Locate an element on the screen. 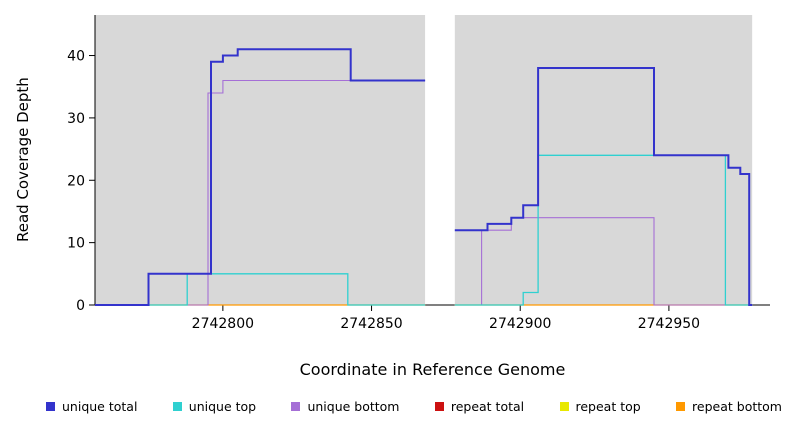 This screenshot has height=432, width=792. y-tick-label: 10 is located at coordinates (76, 244).